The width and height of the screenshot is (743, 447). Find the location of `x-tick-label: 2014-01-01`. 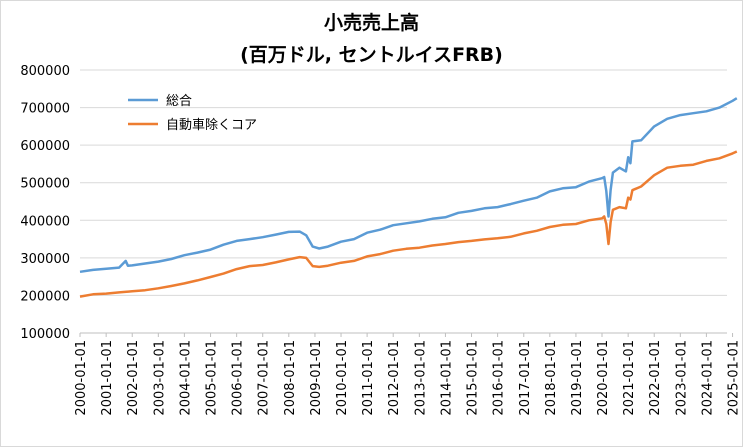

x-tick-label: 2014-01-01 is located at coordinates (446, 378).